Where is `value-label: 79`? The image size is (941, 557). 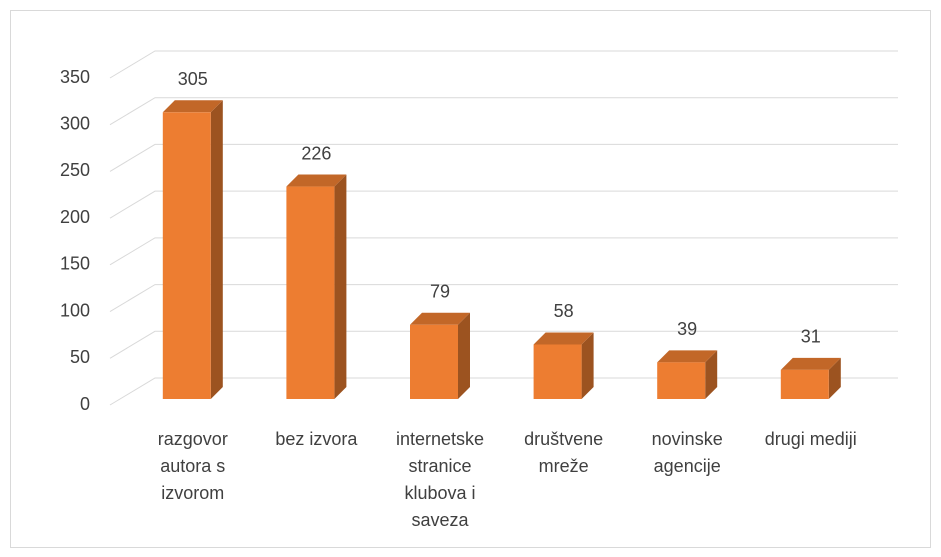 value-label: 79 is located at coordinates (440, 291).